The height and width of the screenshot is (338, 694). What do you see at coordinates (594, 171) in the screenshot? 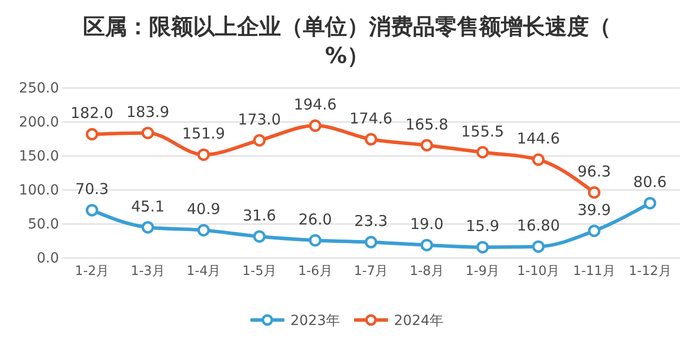
I see `data-label: 96.3` at bounding box center [594, 171].